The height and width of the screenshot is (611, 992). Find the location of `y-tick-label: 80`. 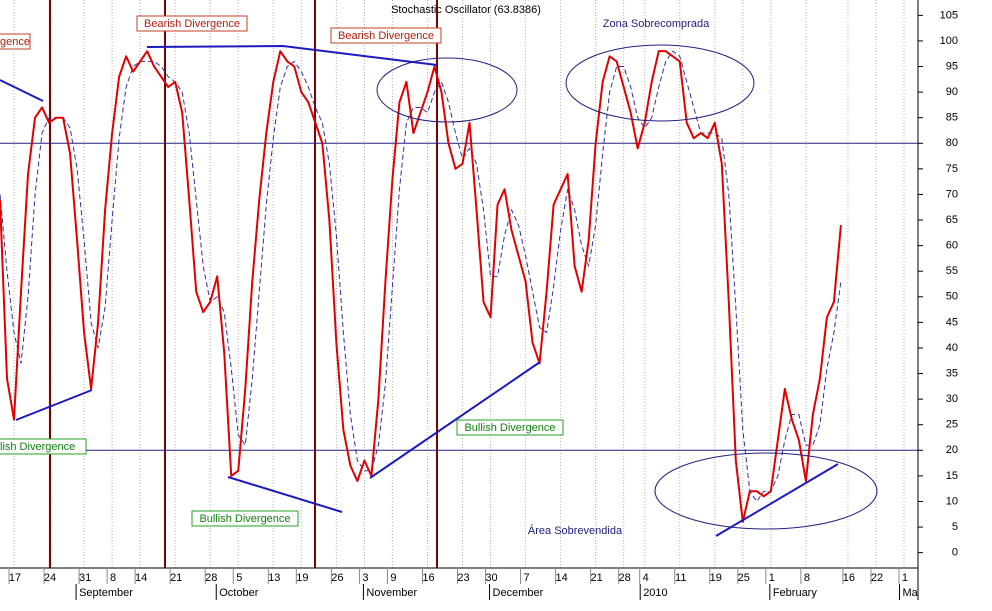

y-tick-label: 80 is located at coordinates (952, 143).